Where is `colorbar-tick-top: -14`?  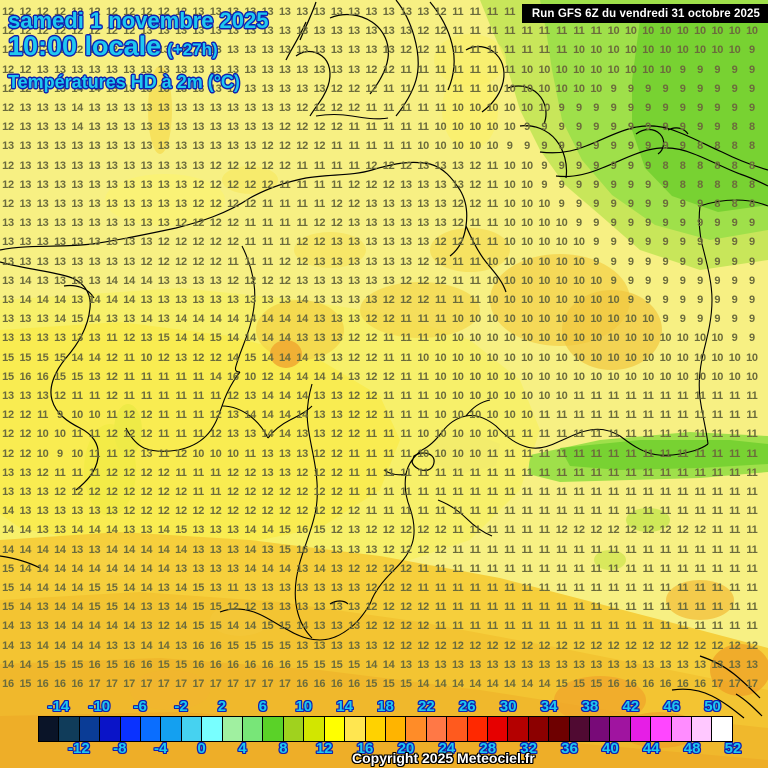
colorbar-tick-top: -14 is located at coordinates (58, 706).